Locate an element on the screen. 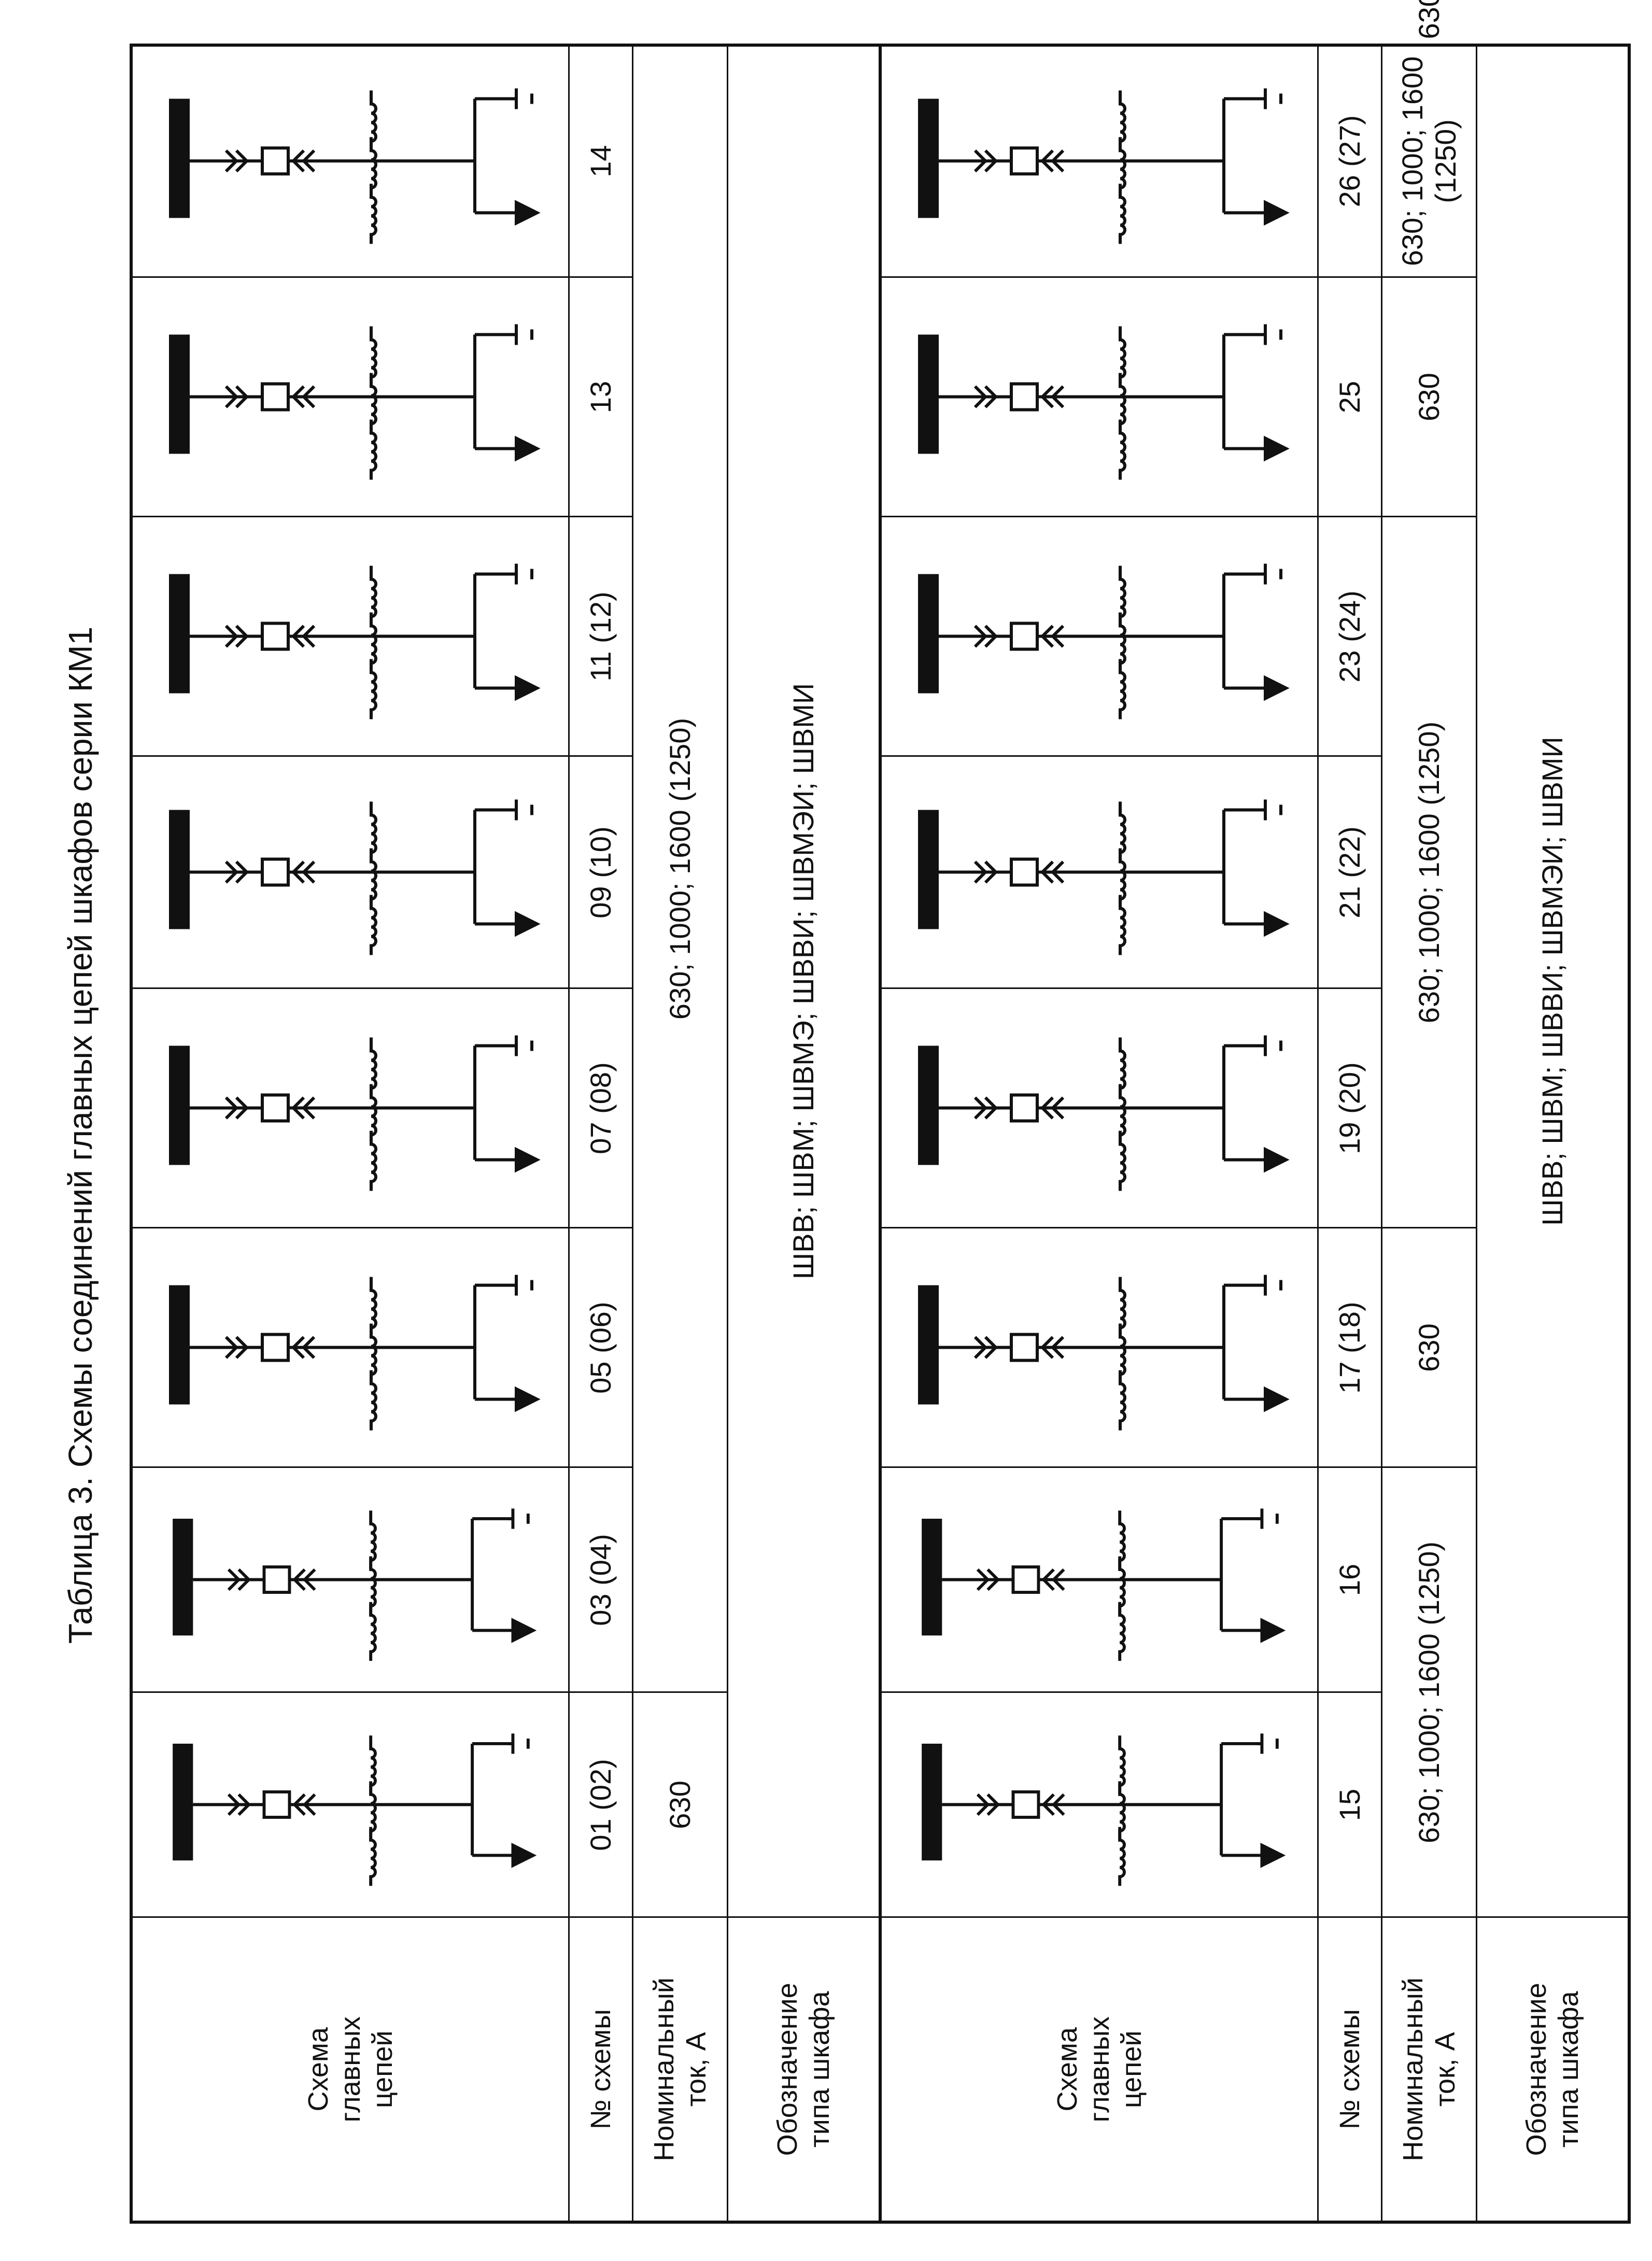  scheme-number: 16 is located at coordinates (1350, 1579).